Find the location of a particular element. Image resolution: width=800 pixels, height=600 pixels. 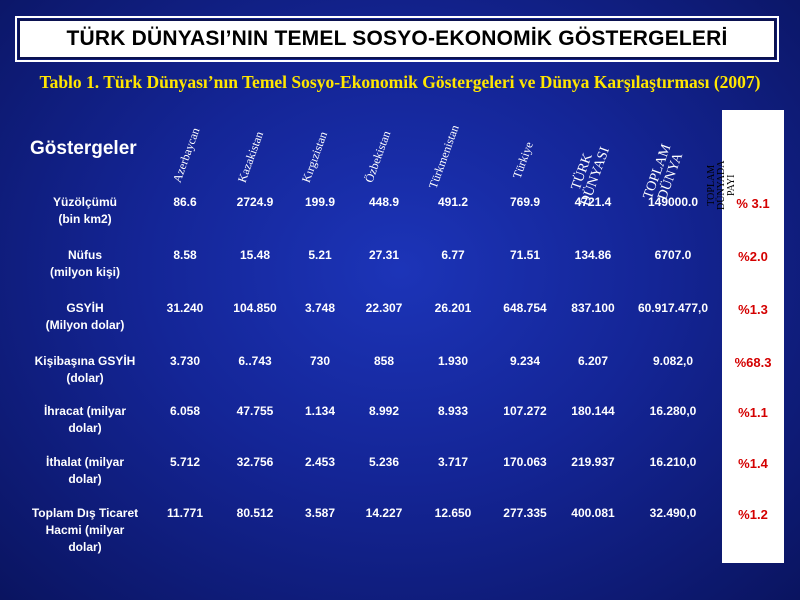

table-cell: 16.210,0 is located at coordinates (673, 462).